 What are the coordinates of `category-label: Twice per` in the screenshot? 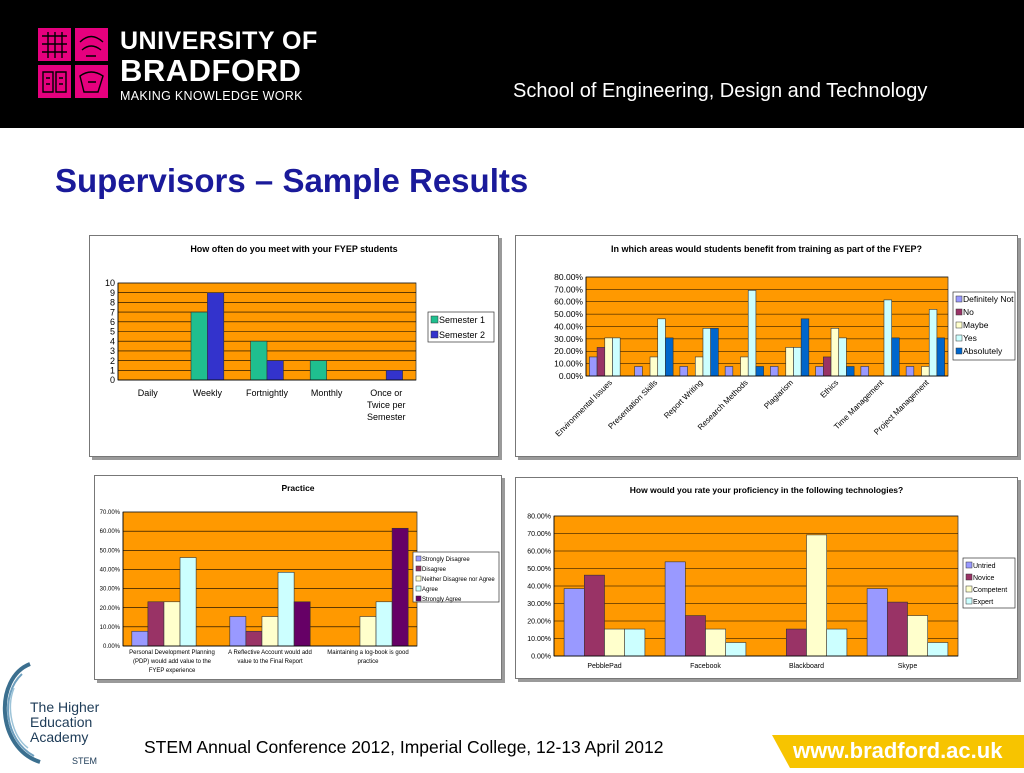 It's located at (386, 405).